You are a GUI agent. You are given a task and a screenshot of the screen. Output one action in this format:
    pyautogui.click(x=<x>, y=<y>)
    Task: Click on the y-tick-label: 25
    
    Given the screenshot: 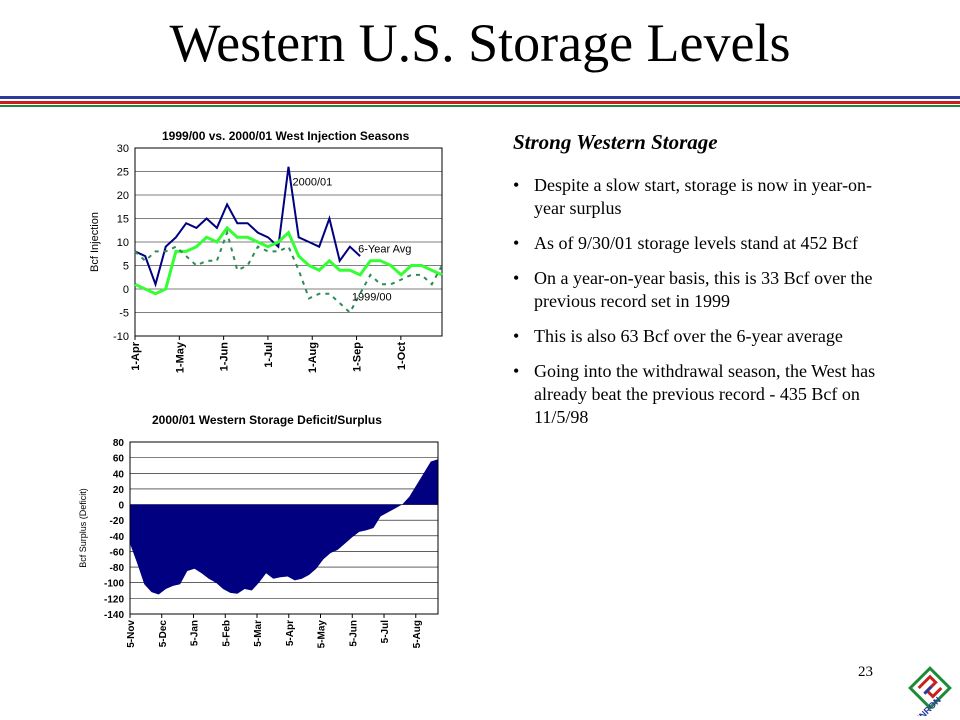 What is the action you would take?
    pyautogui.click(x=123, y=173)
    